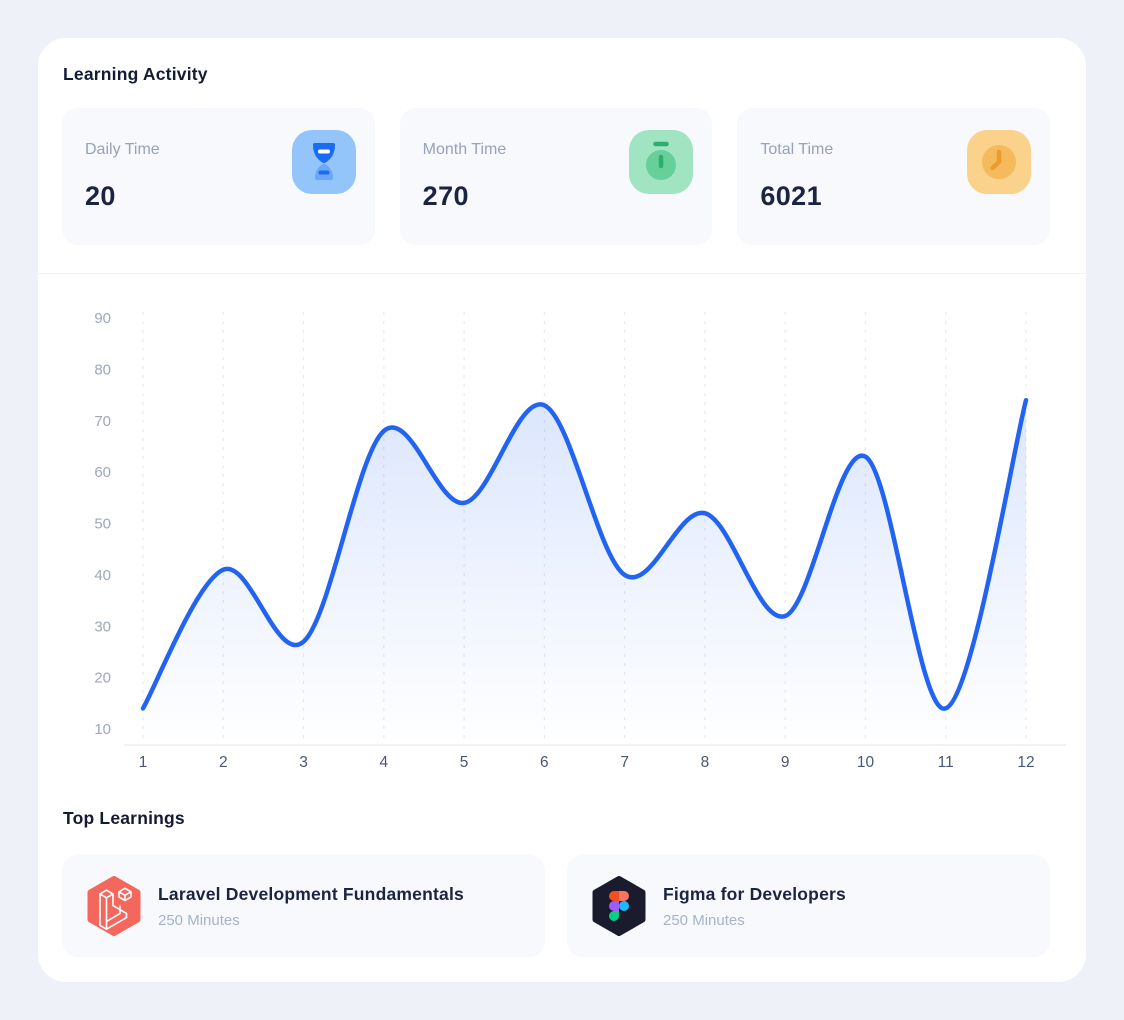 This screenshot has width=1124, height=1020. Describe the element at coordinates (754, 906) in the screenshot. I see `course-text: Figma for Developers 250 Minutes` at that location.